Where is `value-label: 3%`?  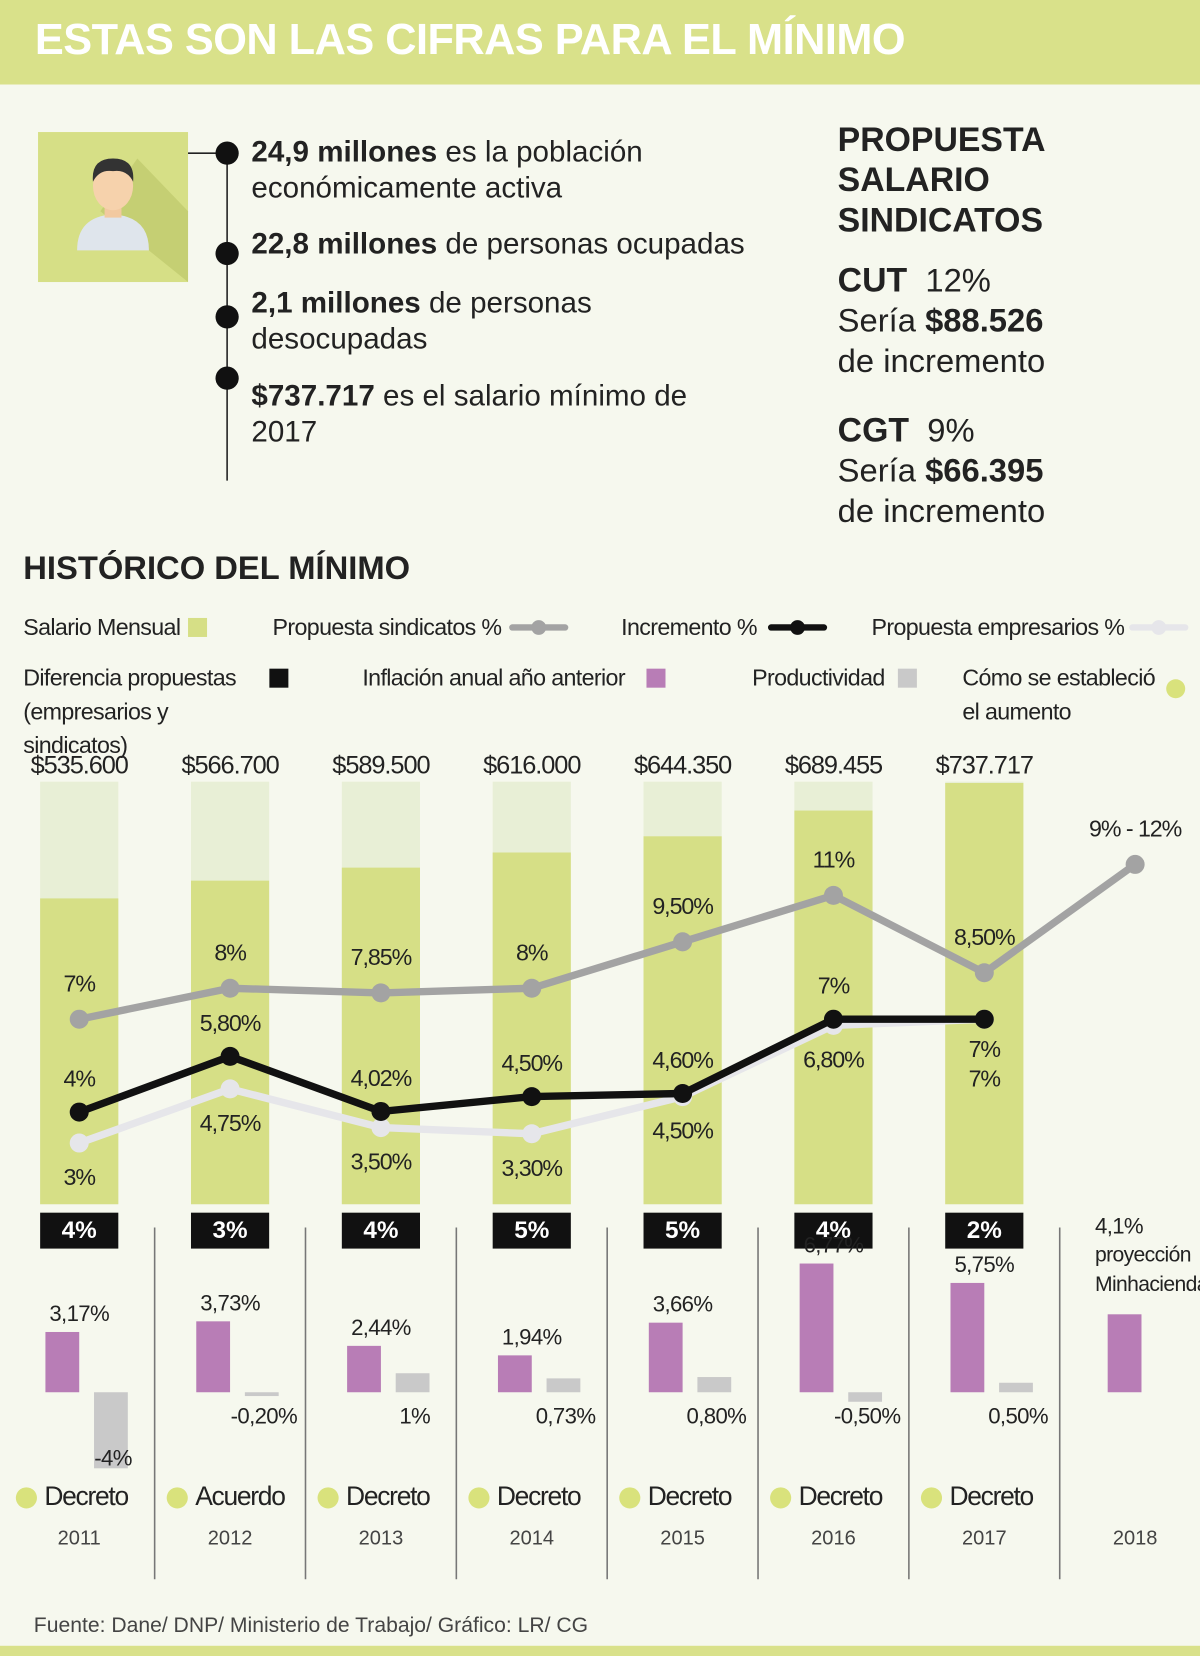
value-label: 3% is located at coordinates (79, 1177).